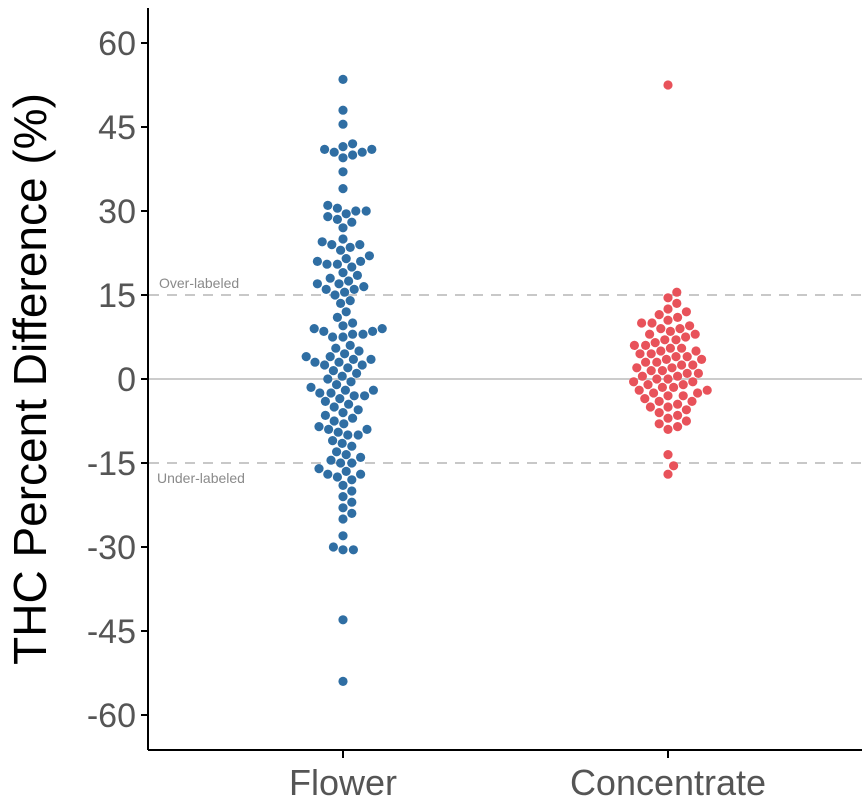 This screenshot has height=809, width=868. What do you see at coordinates (343, 782) in the screenshot?
I see `x-tick-label-flower: Flower` at bounding box center [343, 782].